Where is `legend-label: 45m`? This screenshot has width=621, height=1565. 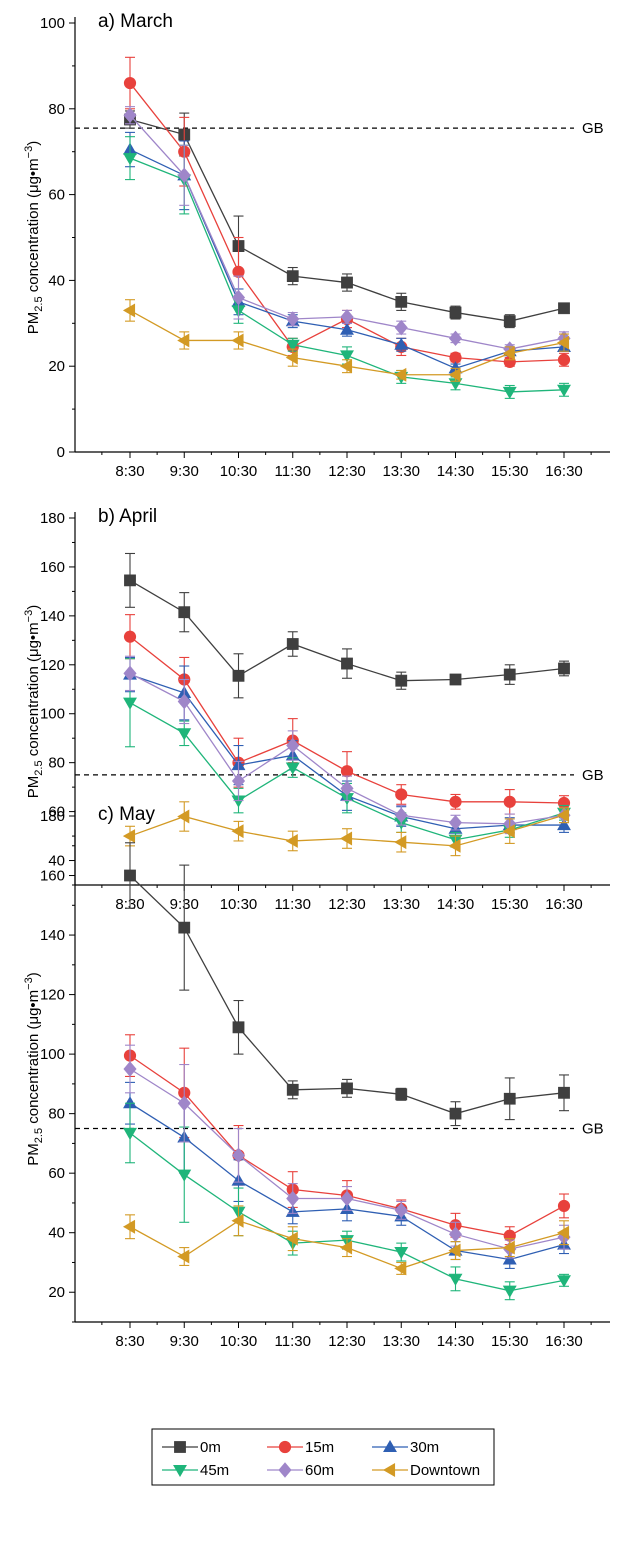
legend-label: 45m is located at coordinates (214, 1470).